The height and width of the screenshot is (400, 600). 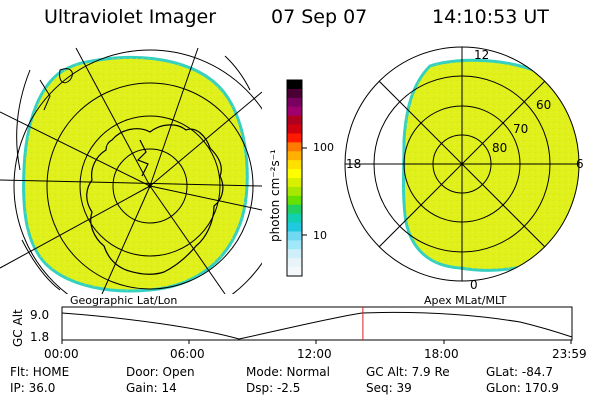 I want to click on altitude-trace, so click(x=317, y=325).